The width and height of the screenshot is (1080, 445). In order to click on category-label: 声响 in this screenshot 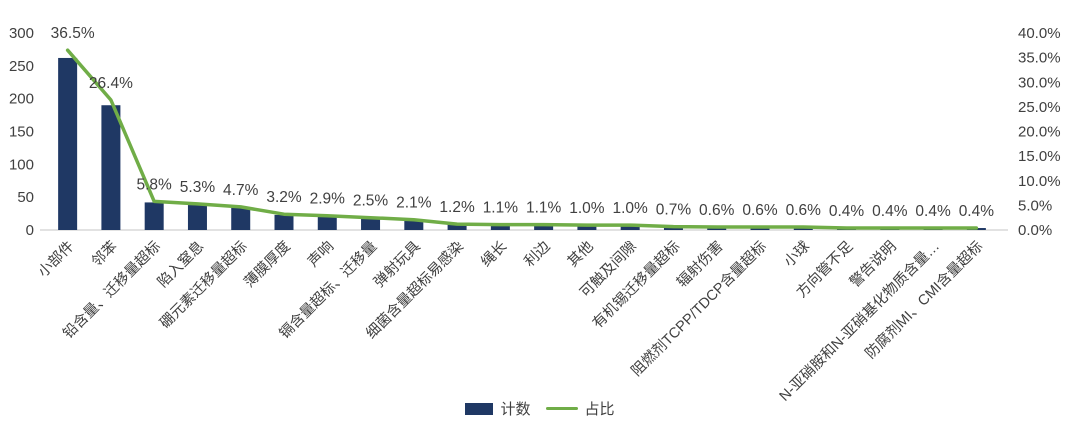, I will do `click(320, 253)`.